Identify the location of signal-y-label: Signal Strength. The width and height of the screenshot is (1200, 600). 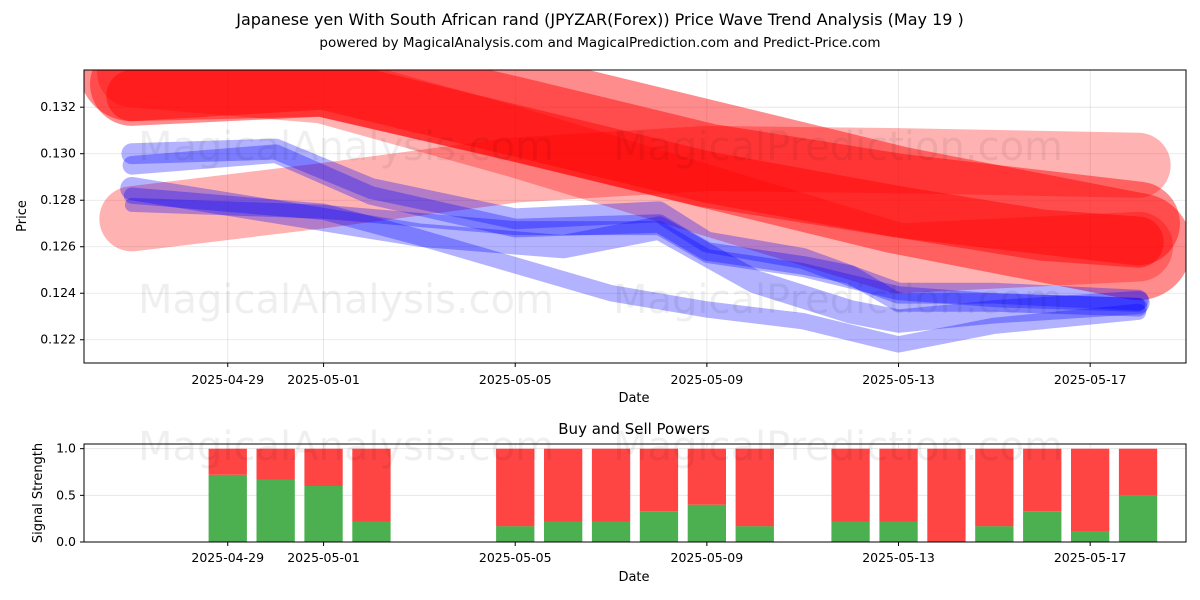
(38, 493).